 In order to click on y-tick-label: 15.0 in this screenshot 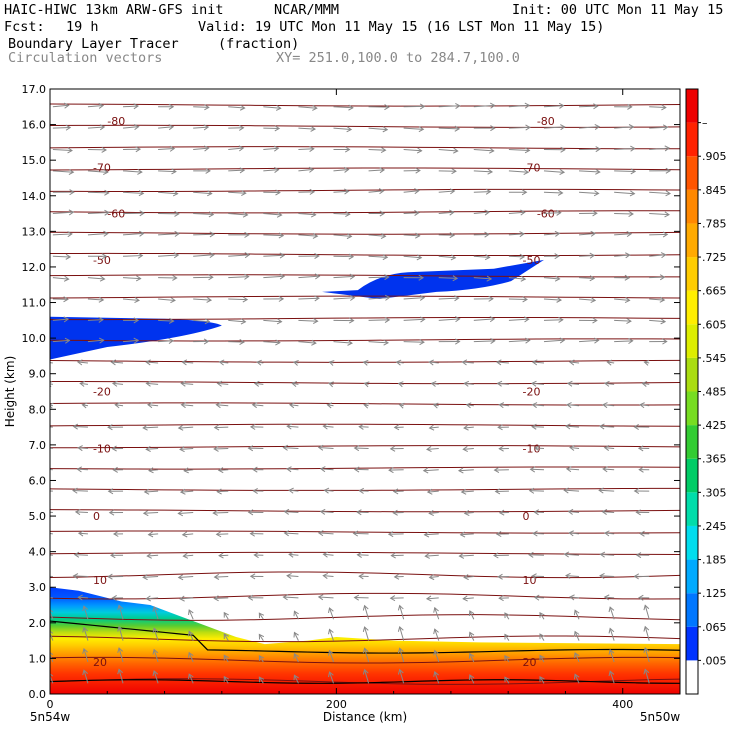, I will do `click(34, 160)`.